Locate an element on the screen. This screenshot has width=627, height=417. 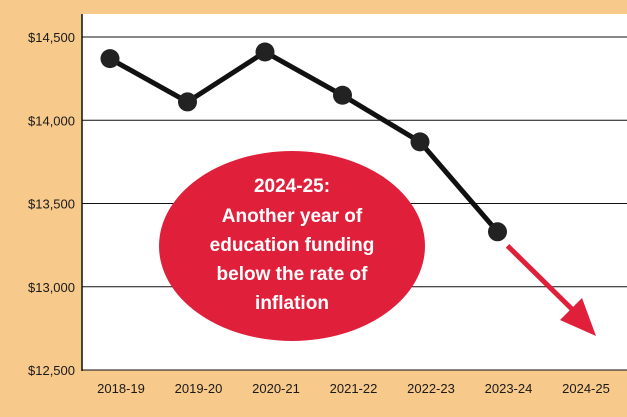
y-tick-label: $13,500 is located at coordinates (51, 204).